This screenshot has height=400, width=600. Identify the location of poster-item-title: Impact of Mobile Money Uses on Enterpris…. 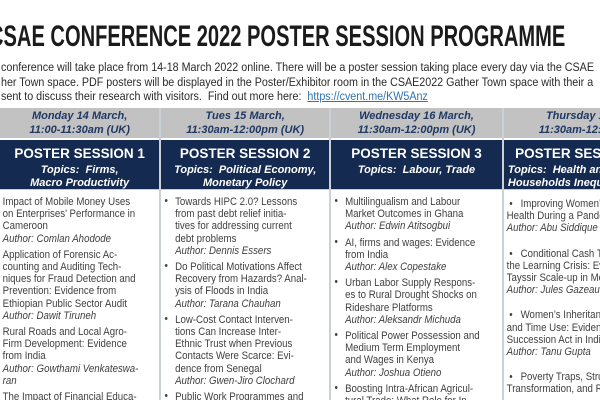
(69, 214).